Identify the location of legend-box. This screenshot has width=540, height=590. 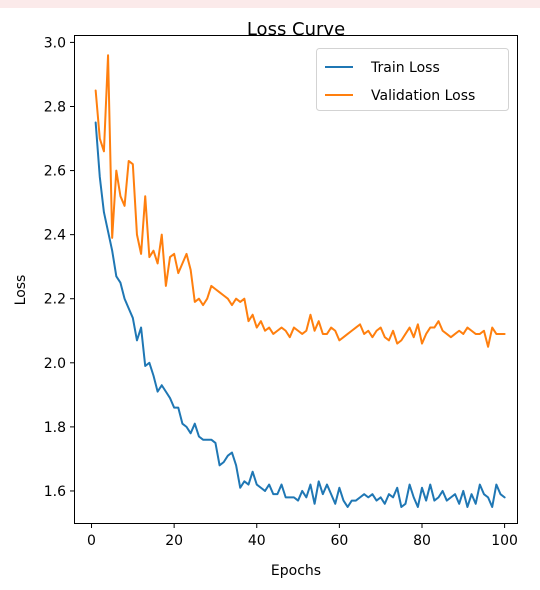
(412, 79).